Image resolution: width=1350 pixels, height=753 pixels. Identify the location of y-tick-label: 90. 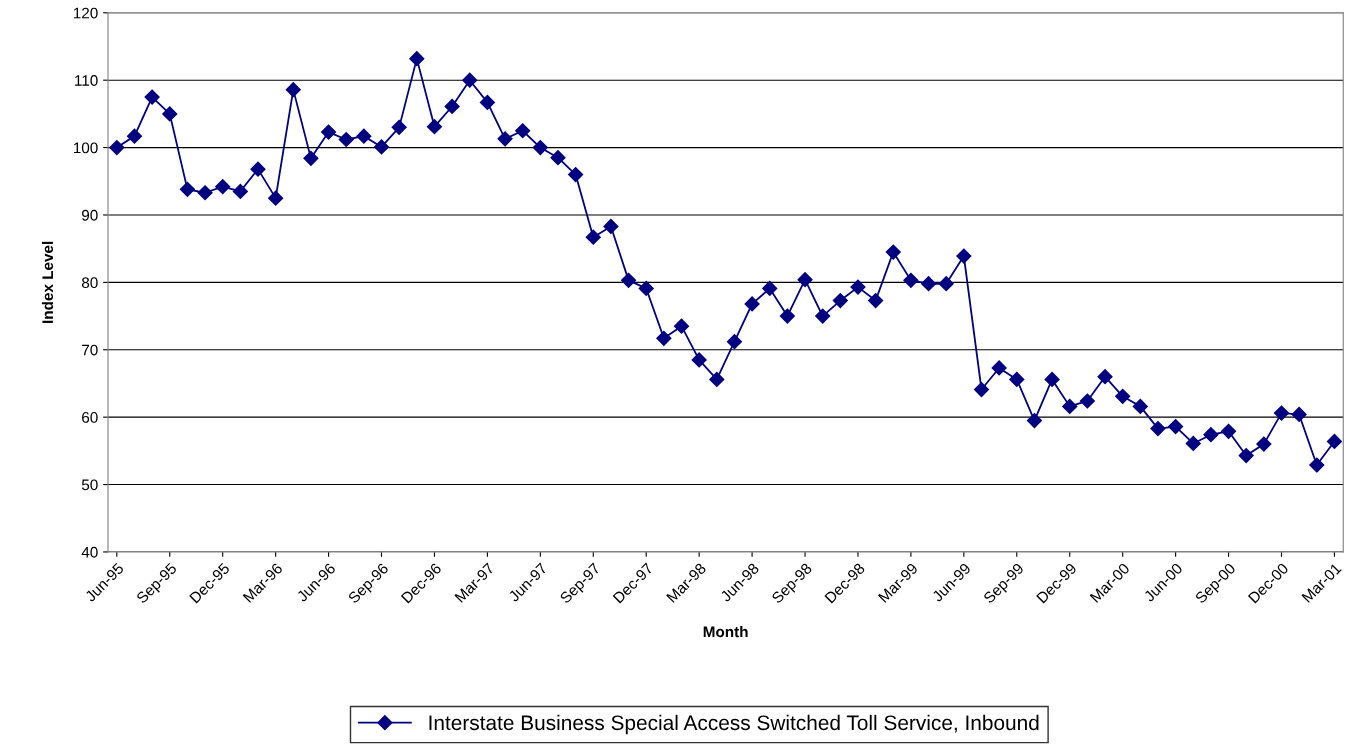
(90, 215).